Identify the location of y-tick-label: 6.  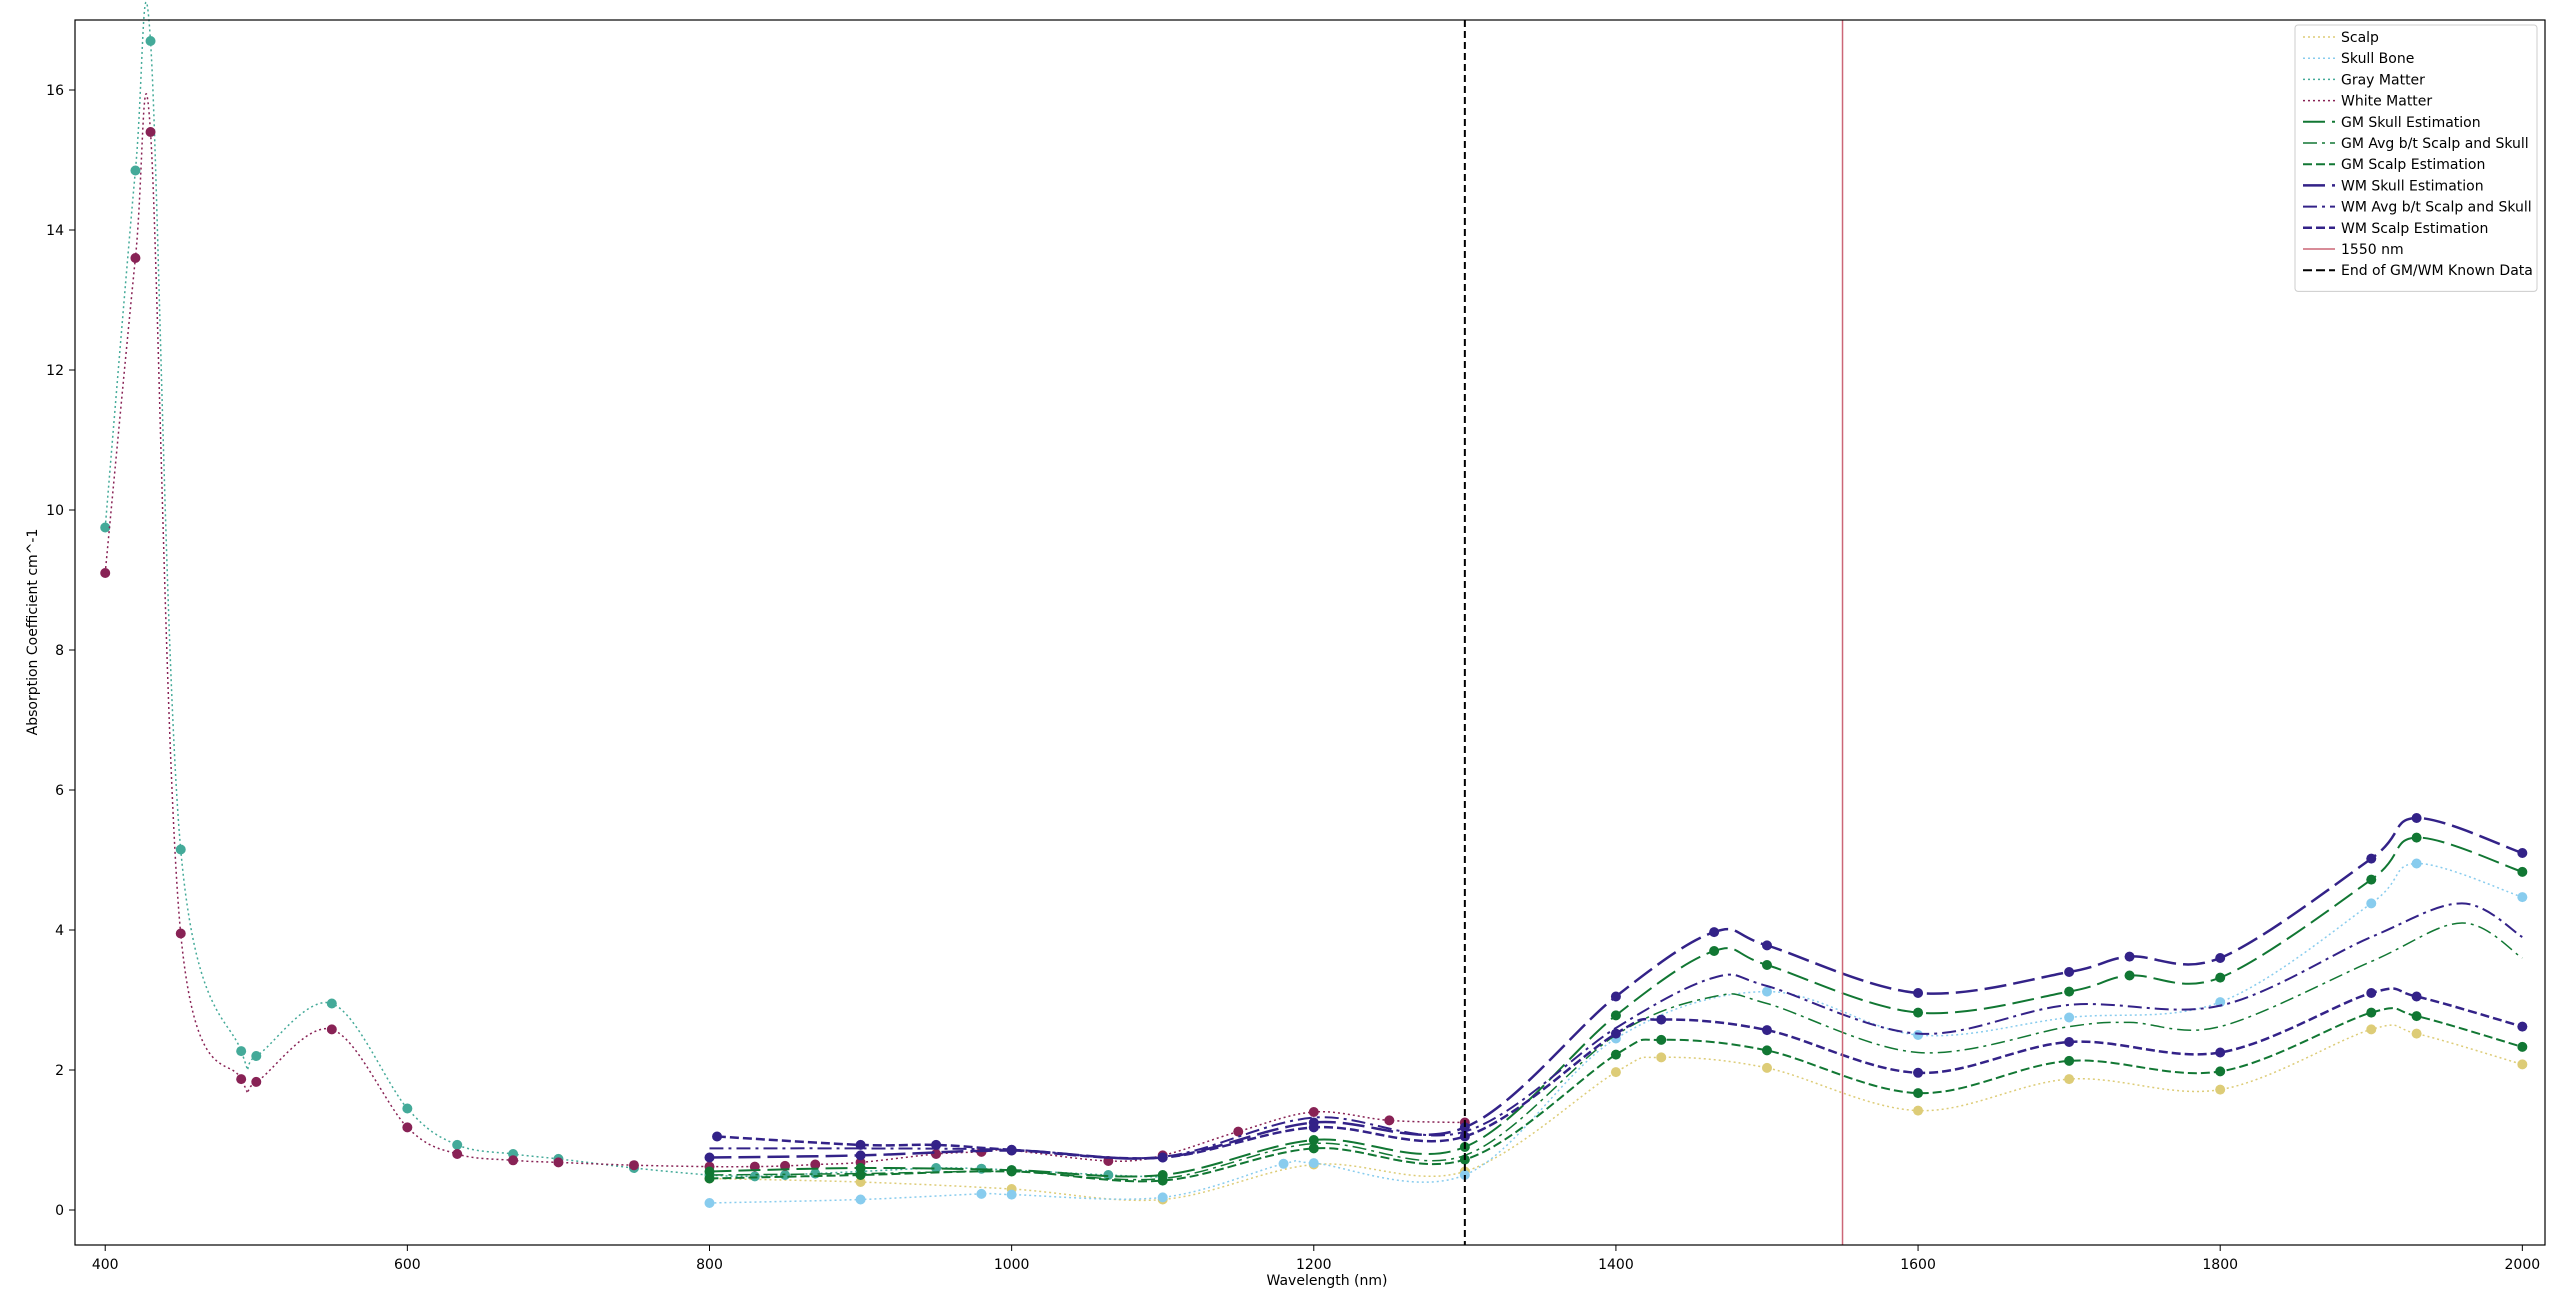
(59, 791).